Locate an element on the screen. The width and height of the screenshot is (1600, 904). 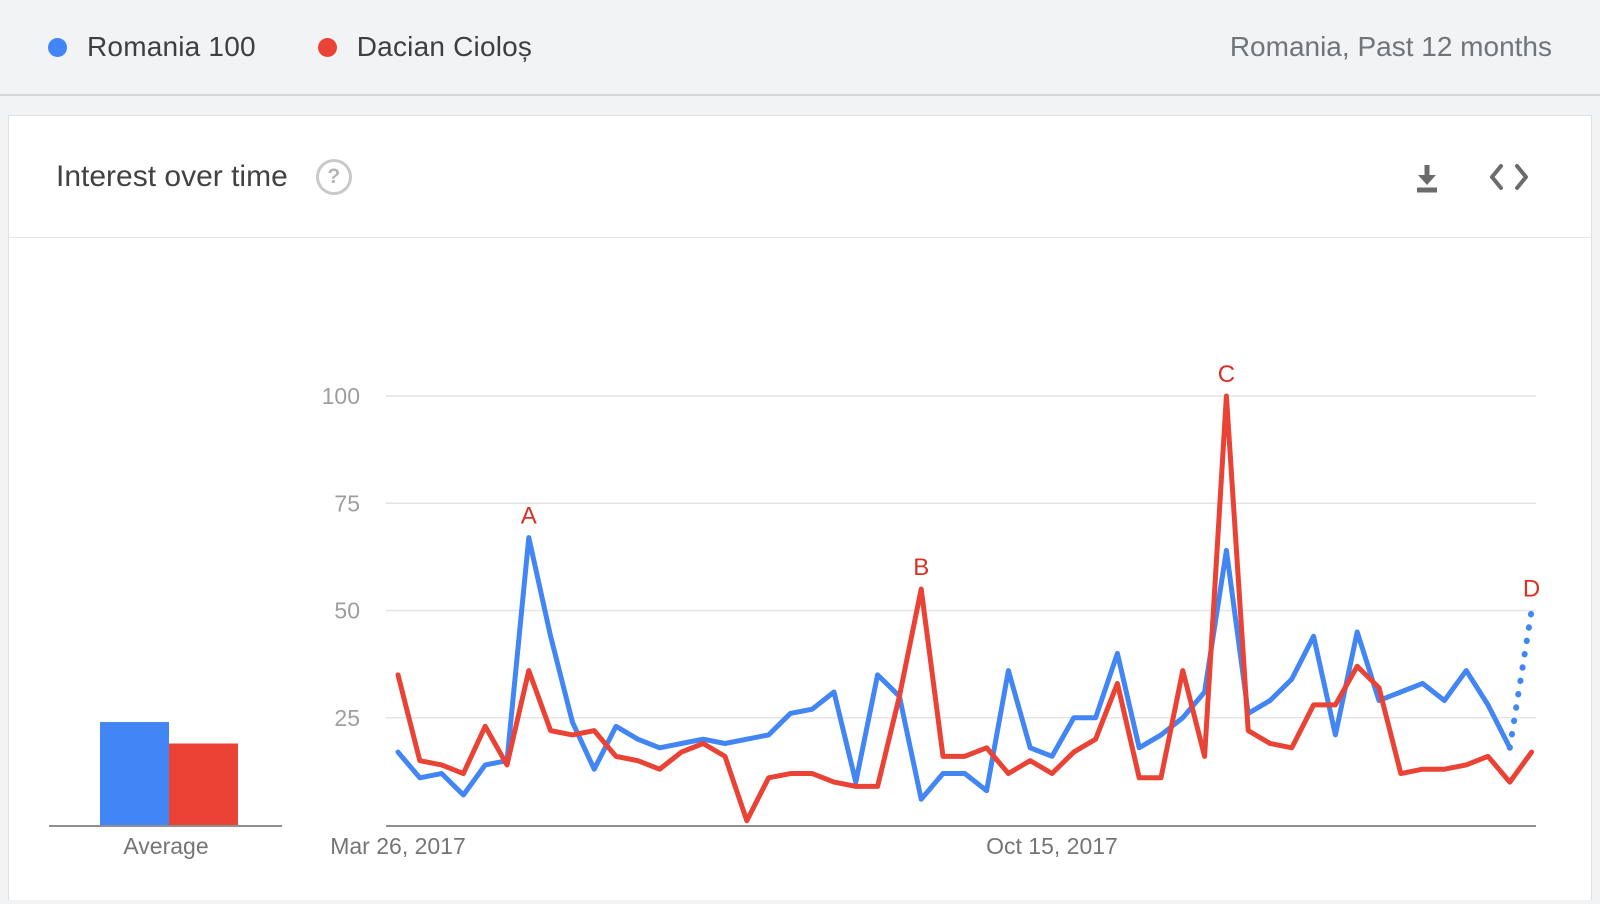
svg-text: 50 is located at coordinates (347, 611).